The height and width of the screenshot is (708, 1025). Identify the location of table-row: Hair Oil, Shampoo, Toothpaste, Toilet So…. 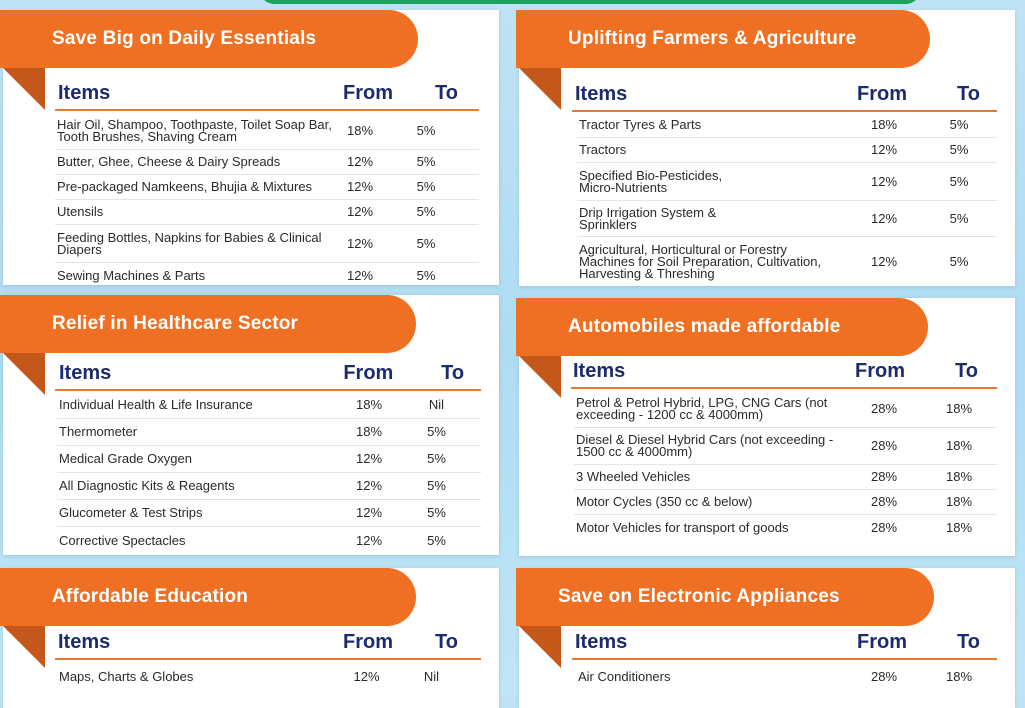
(267, 131).